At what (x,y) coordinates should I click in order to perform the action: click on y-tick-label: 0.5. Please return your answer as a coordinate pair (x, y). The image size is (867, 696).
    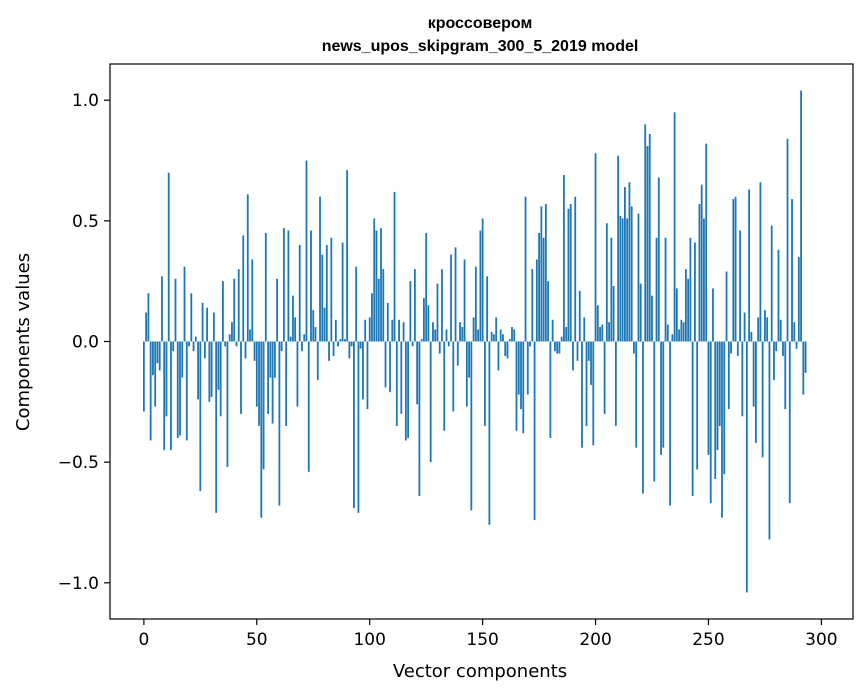
    Looking at the image, I should click on (85, 222).